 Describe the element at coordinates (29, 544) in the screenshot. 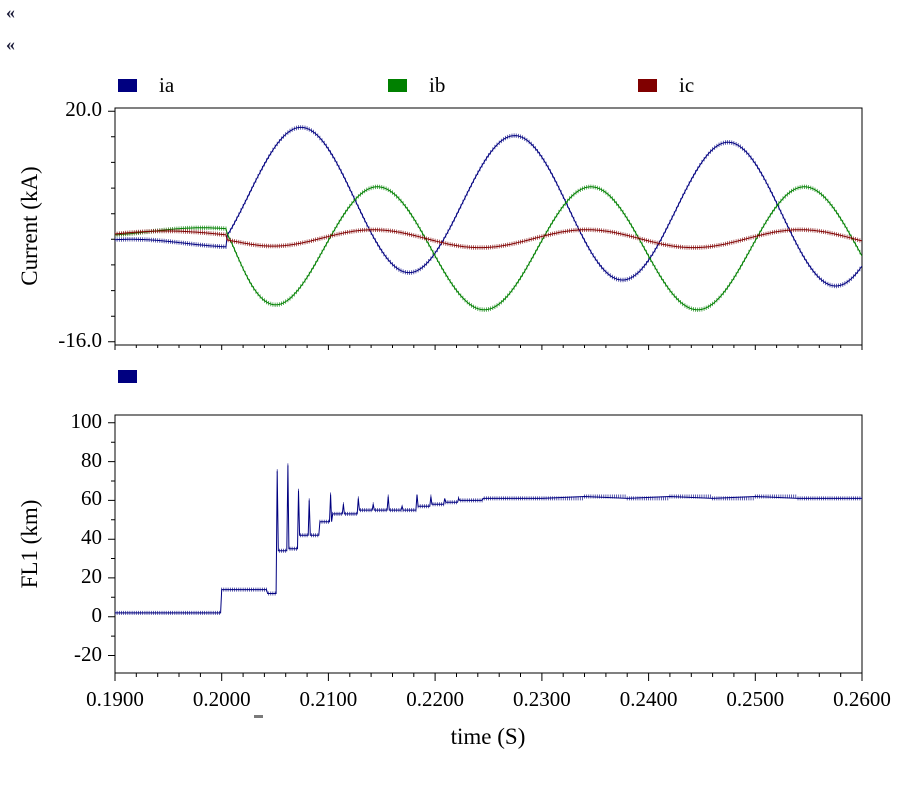

I see `y-axis-title-fl1: FL1 (km)` at that location.